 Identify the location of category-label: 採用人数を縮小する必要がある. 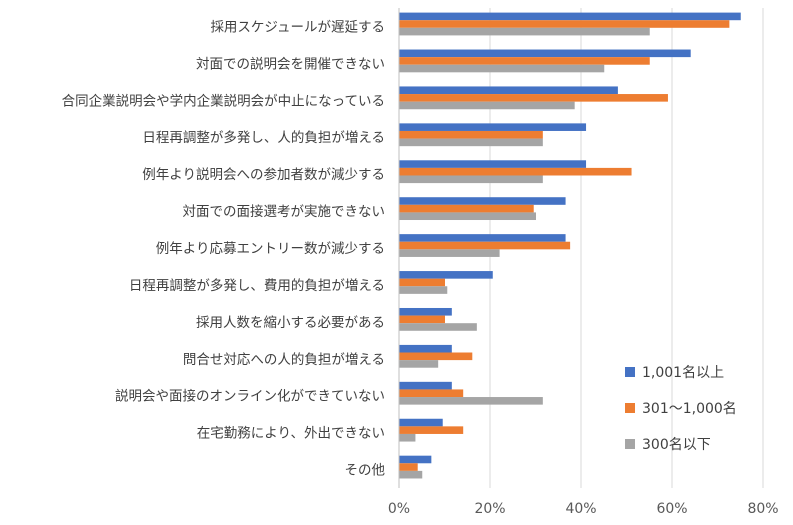
(290, 323).